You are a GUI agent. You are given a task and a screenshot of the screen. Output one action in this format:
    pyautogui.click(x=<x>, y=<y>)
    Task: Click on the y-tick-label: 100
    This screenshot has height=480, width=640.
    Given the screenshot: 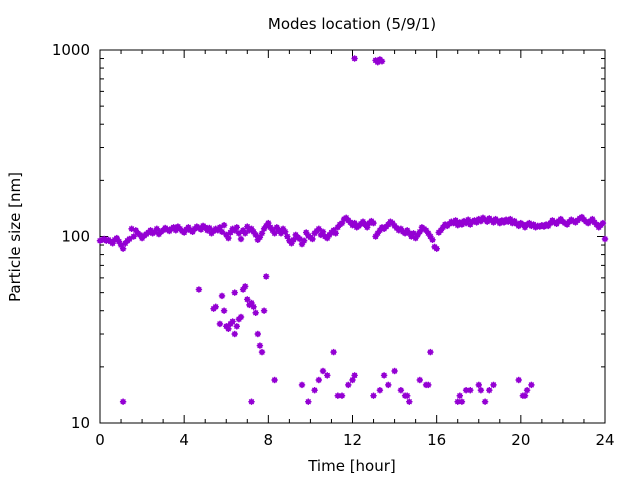 What is the action you would take?
    pyautogui.click(x=75, y=237)
    